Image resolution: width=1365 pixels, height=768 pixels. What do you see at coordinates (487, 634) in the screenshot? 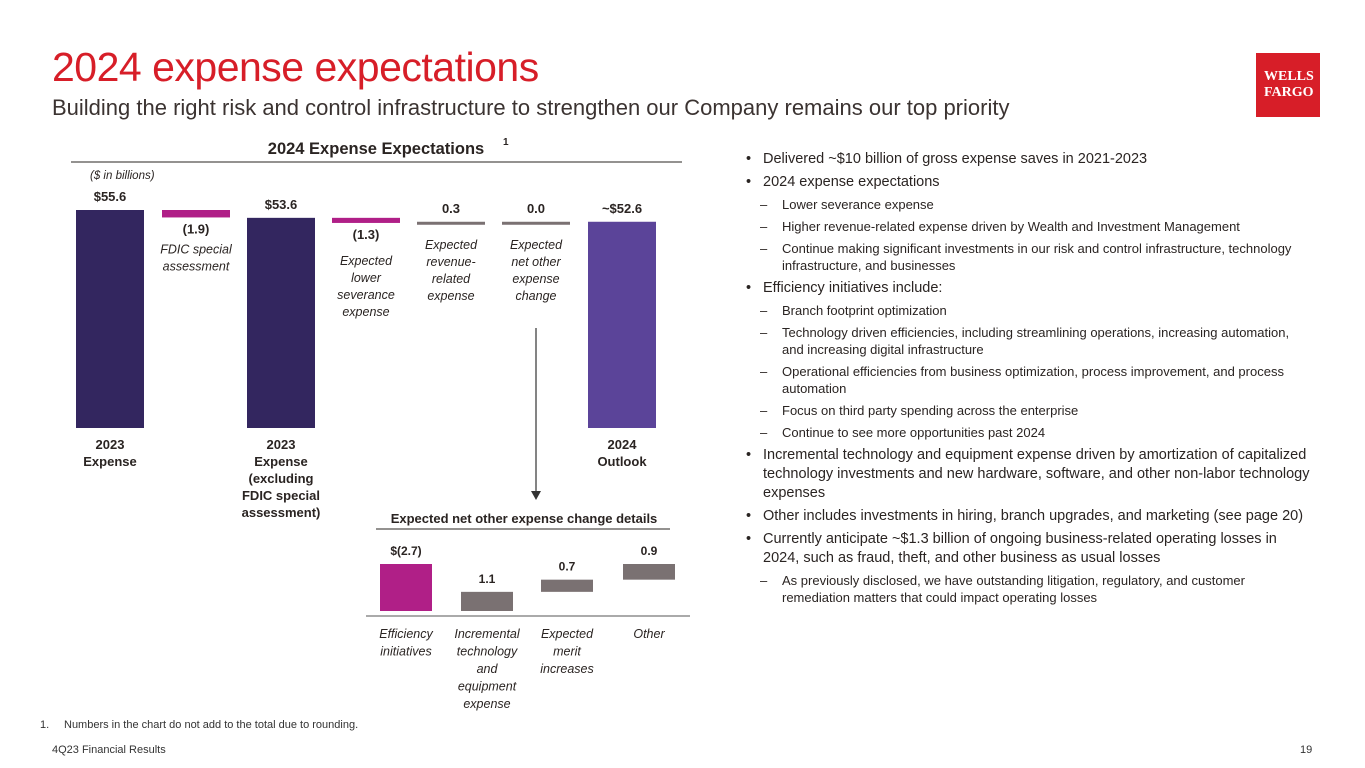
I see `details-category-label: Incremental` at bounding box center [487, 634].